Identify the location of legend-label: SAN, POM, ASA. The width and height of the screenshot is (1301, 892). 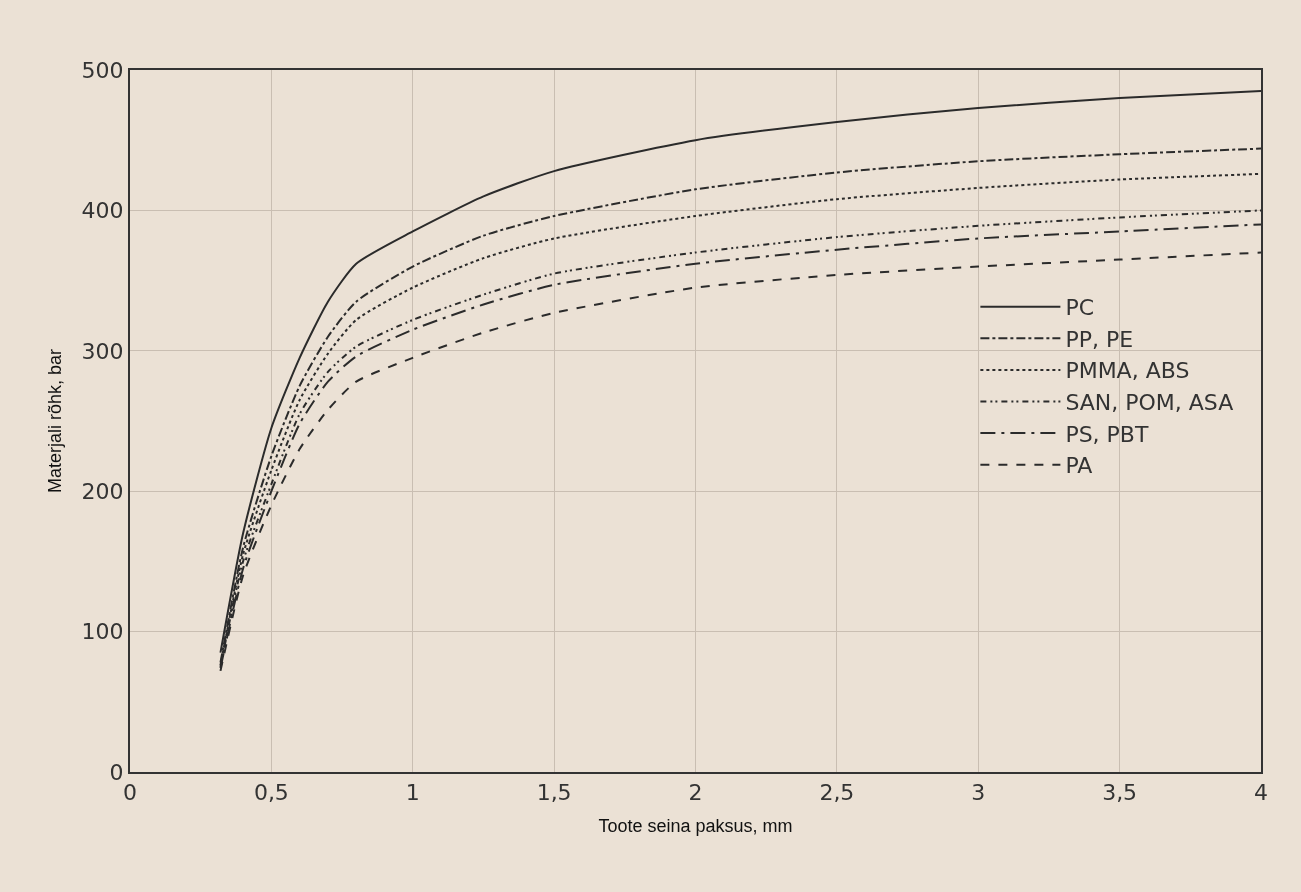
(1149, 403).